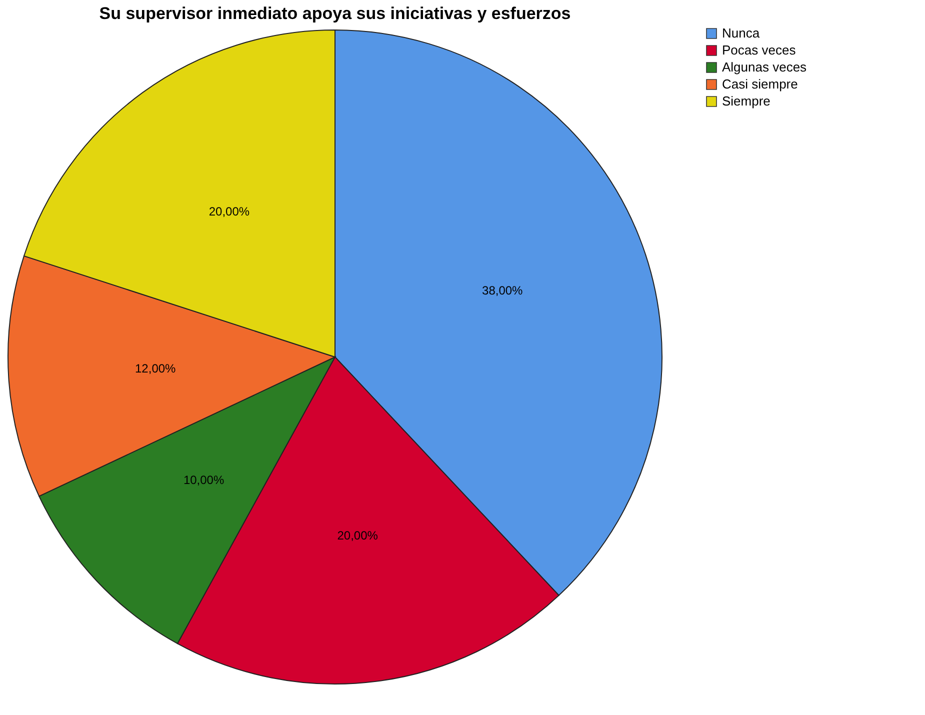 The width and height of the screenshot is (925, 715). I want to click on data-label: 10,00%, so click(203, 480).